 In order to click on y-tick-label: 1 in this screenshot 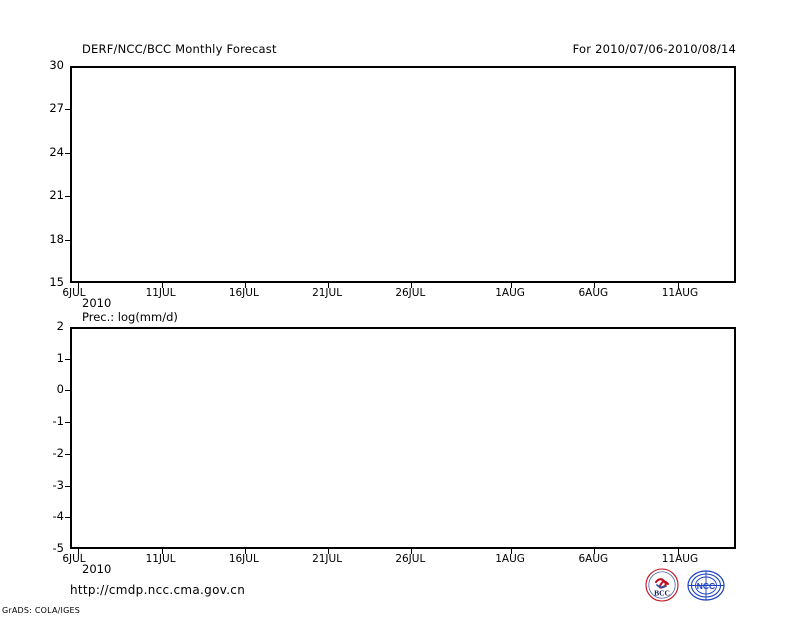, I will do `click(60, 357)`.